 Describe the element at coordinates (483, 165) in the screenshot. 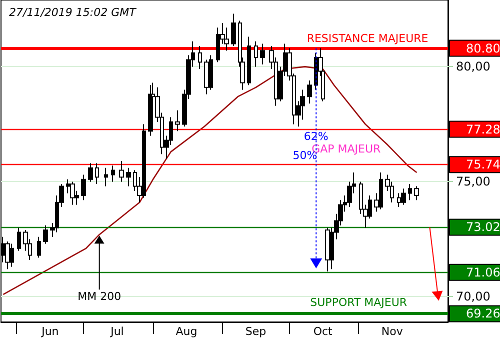

I see `ref-line-label: 75.74` at that location.